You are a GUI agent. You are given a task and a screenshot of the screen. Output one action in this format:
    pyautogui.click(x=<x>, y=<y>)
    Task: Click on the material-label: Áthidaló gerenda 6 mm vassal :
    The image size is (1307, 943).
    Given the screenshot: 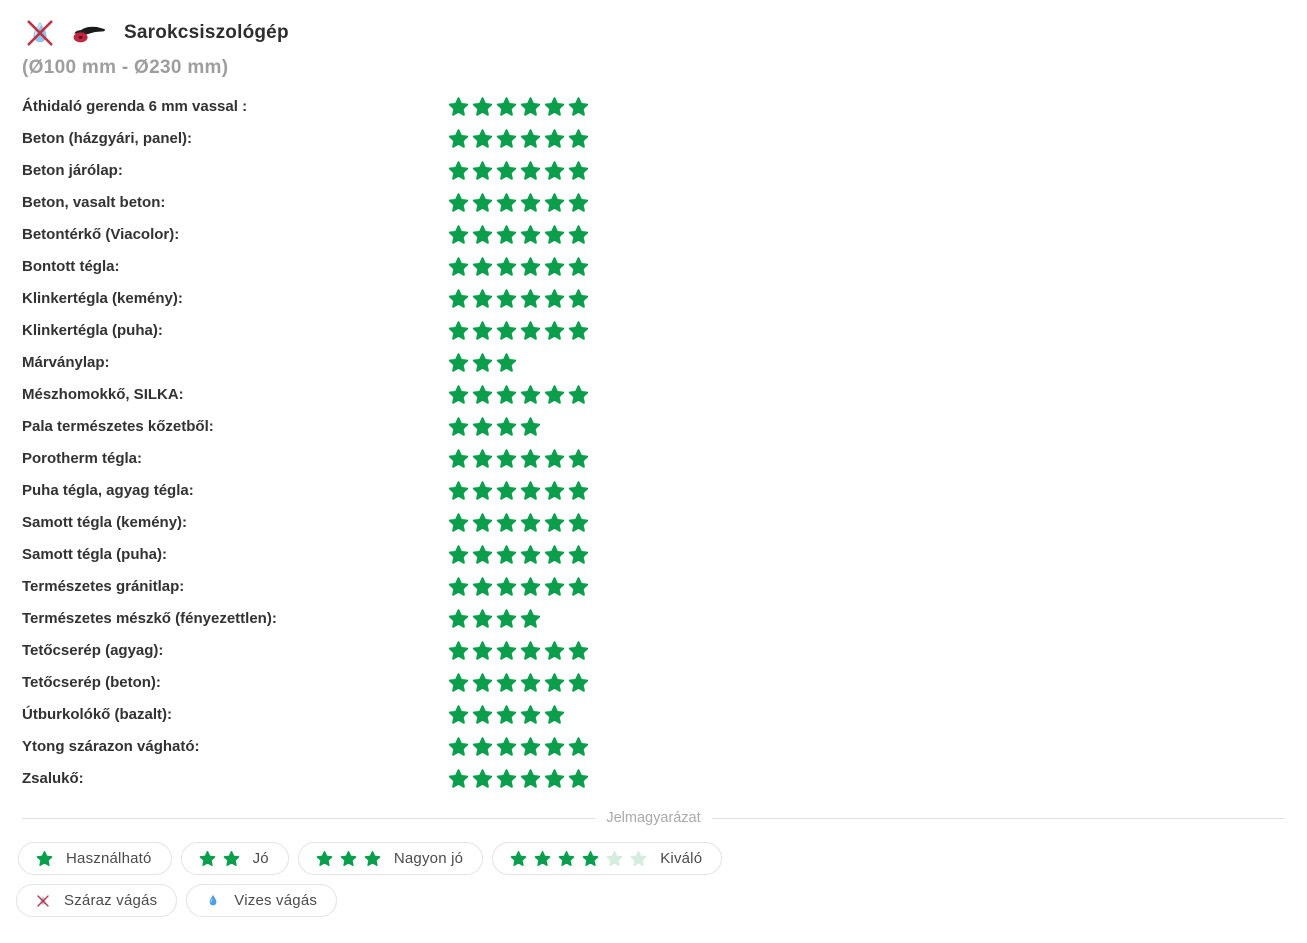 What is the action you would take?
    pyautogui.click(x=135, y=106)
    